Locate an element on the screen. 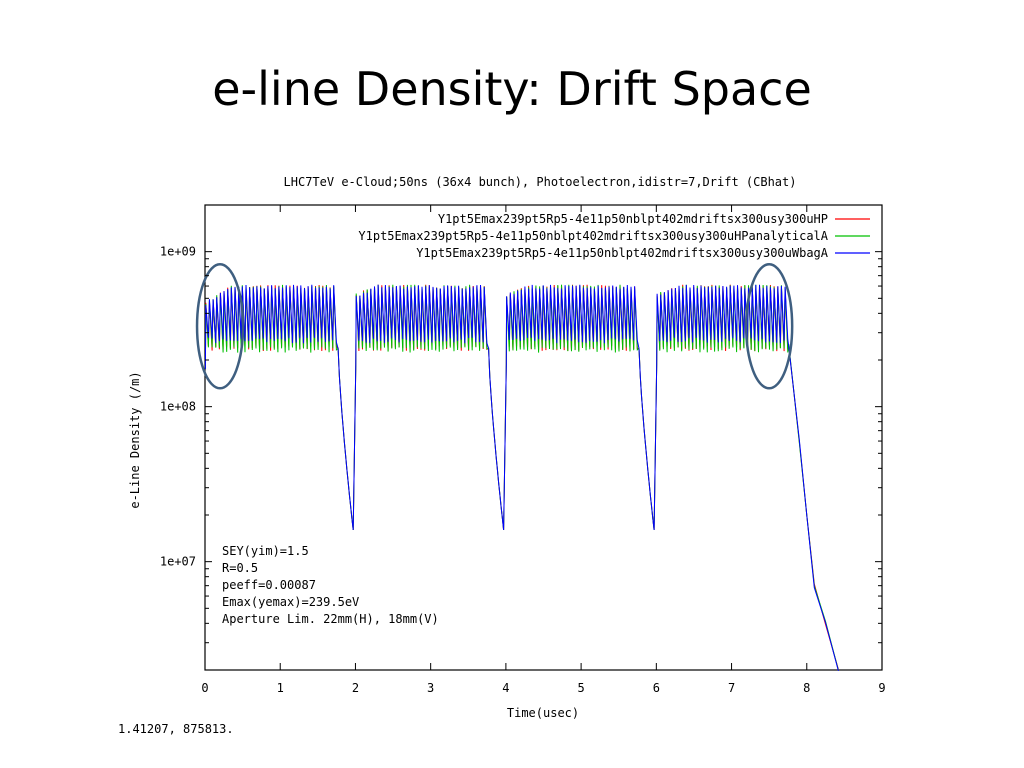 The height and width of the screenshot is (768, 1024). x-tick-label: 5 is located at coordinates (580, 688).